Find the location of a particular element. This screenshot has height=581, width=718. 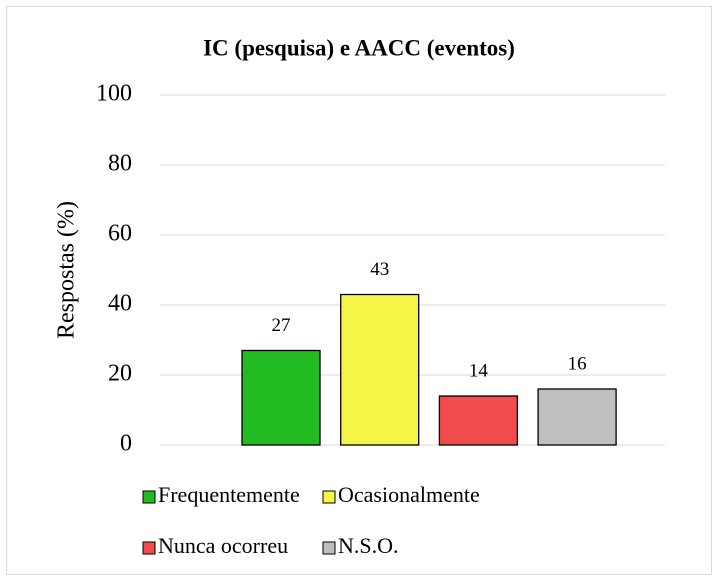

data-label: 14 is located at coordinates (479, 370).